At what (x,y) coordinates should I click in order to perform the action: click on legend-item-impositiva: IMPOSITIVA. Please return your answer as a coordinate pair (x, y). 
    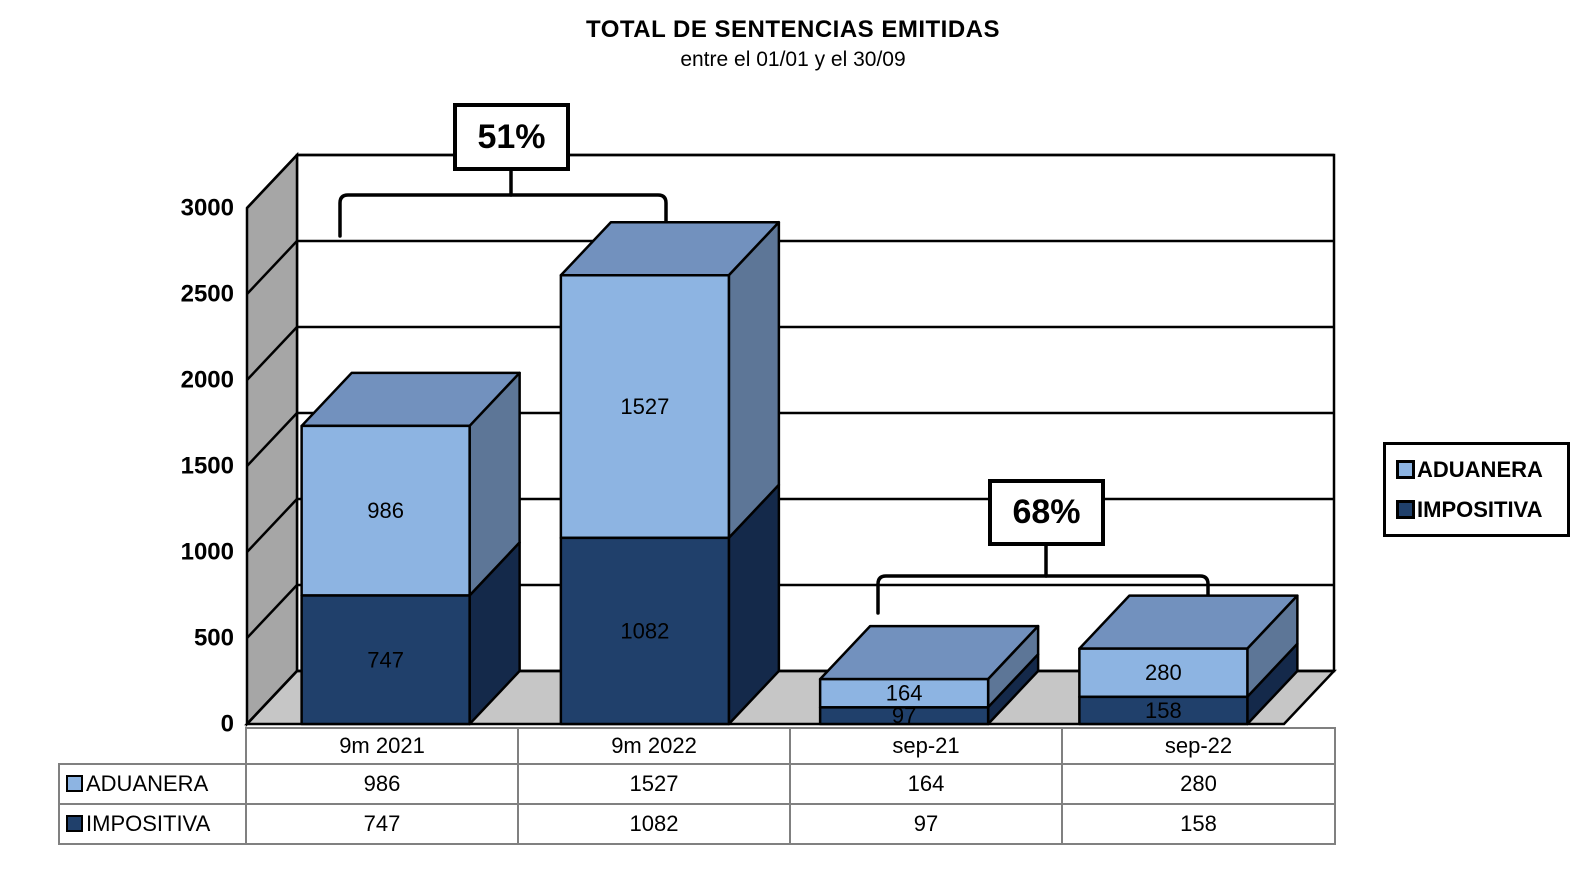
    Looking at the image, I should click on (1481, 510).